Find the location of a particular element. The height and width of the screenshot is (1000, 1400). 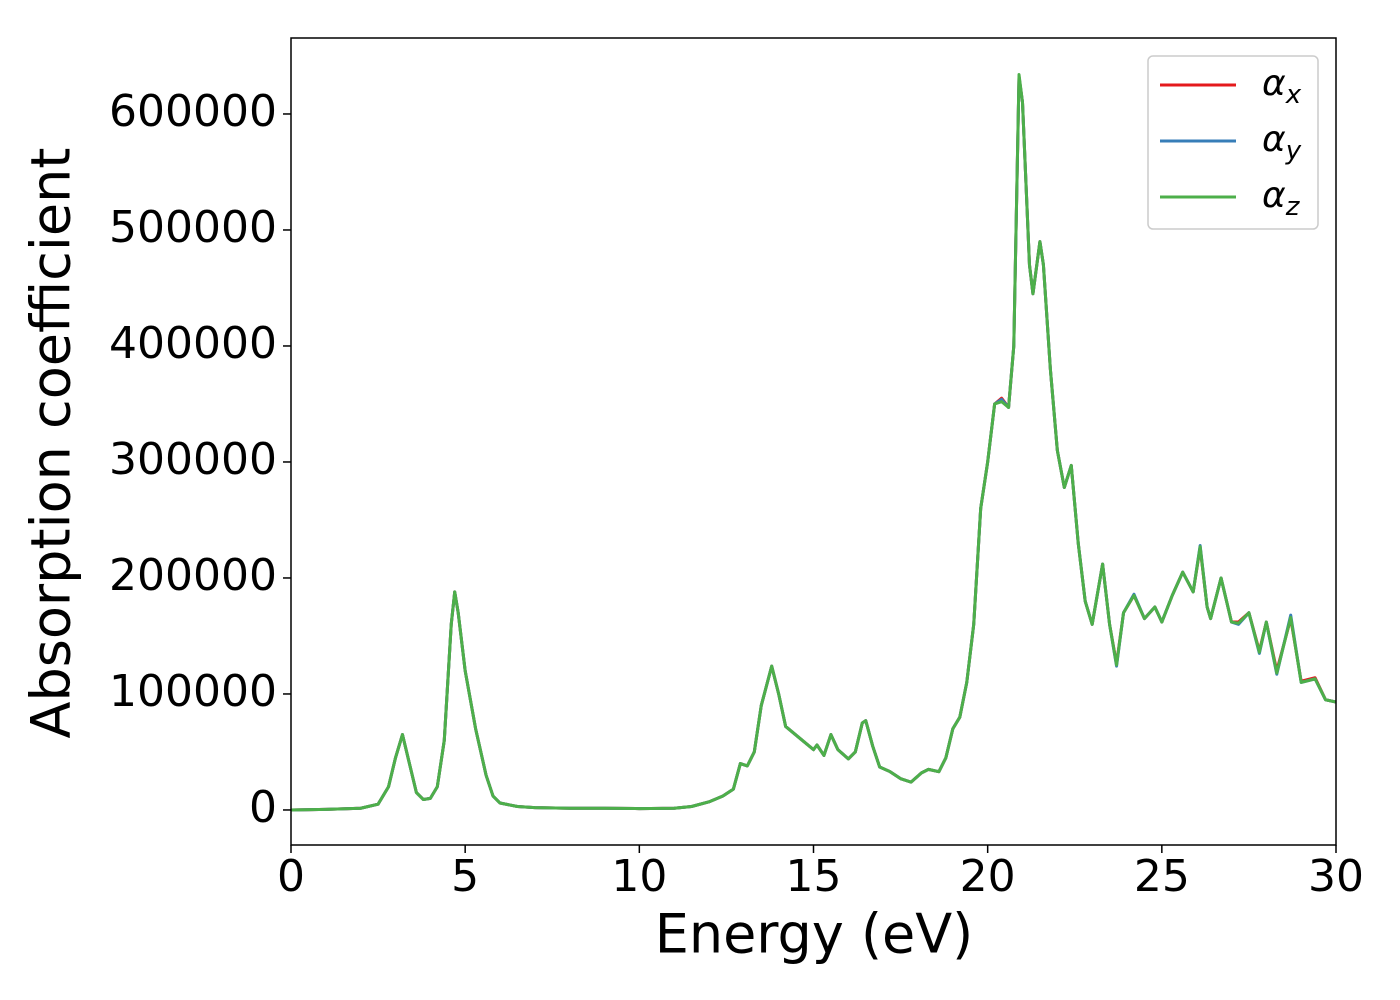

x-axis-label: Energy (eV) is located at coordinates (814, 934).